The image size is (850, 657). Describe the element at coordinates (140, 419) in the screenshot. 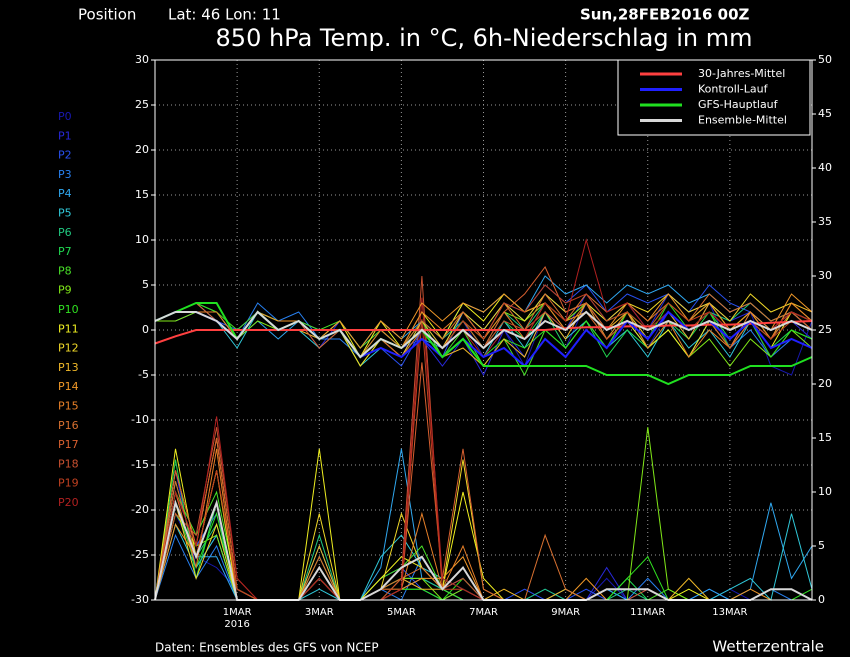

I see `y-tick-label: -10` at that location.